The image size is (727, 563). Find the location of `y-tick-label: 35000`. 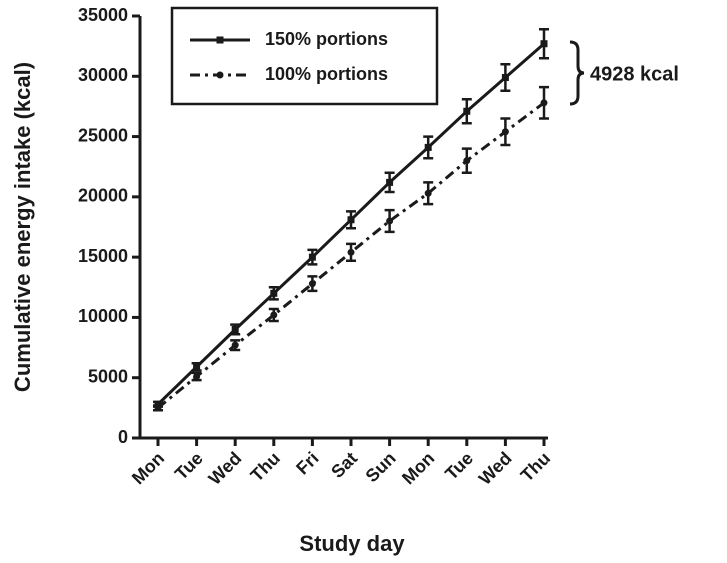

y-tick-label: 35000 is located at coordinates (103, 15).